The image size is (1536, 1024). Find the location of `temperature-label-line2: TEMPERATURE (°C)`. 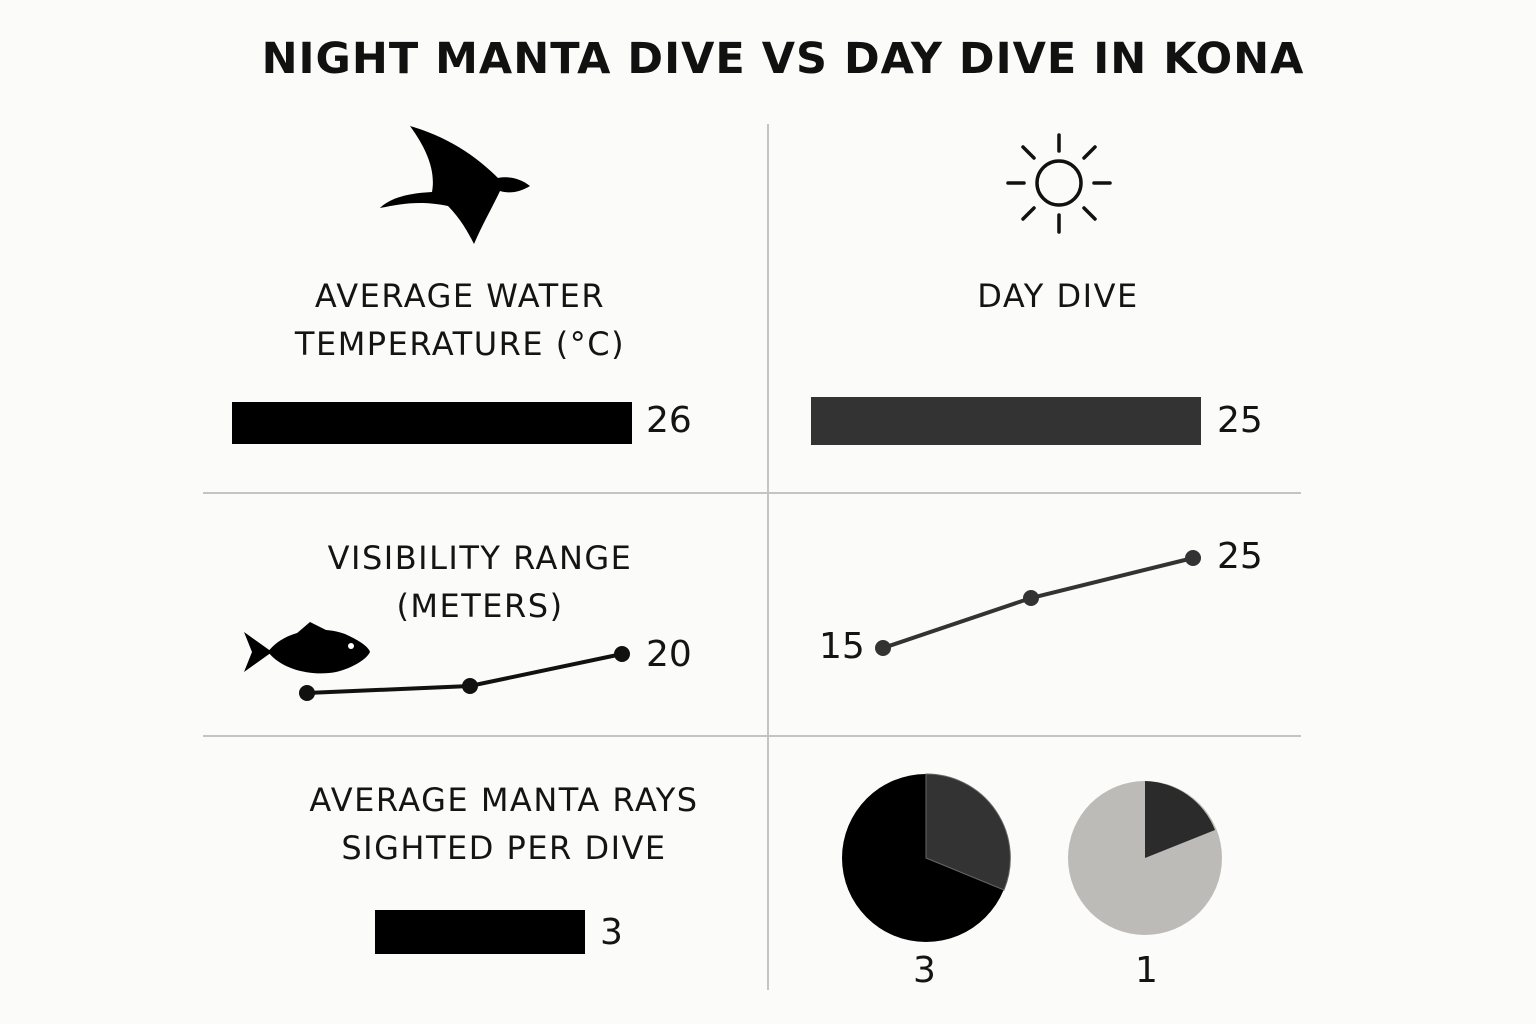

temperature-label-line2: TEMPERATURE (°C) is located at coordinates (460, 344).